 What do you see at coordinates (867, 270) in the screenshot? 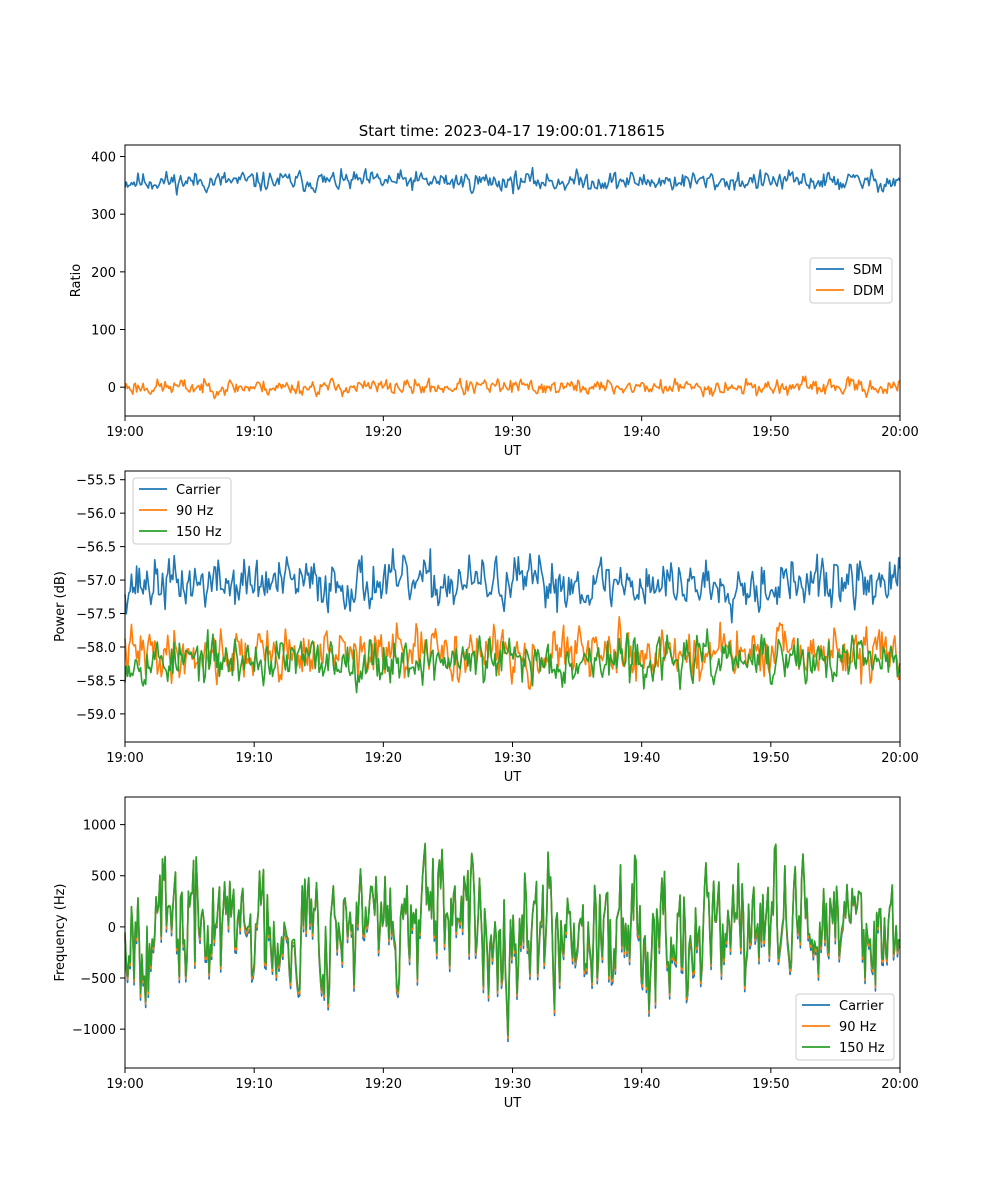
I see `legend-label: SDM` at bounding box center [867, 270].